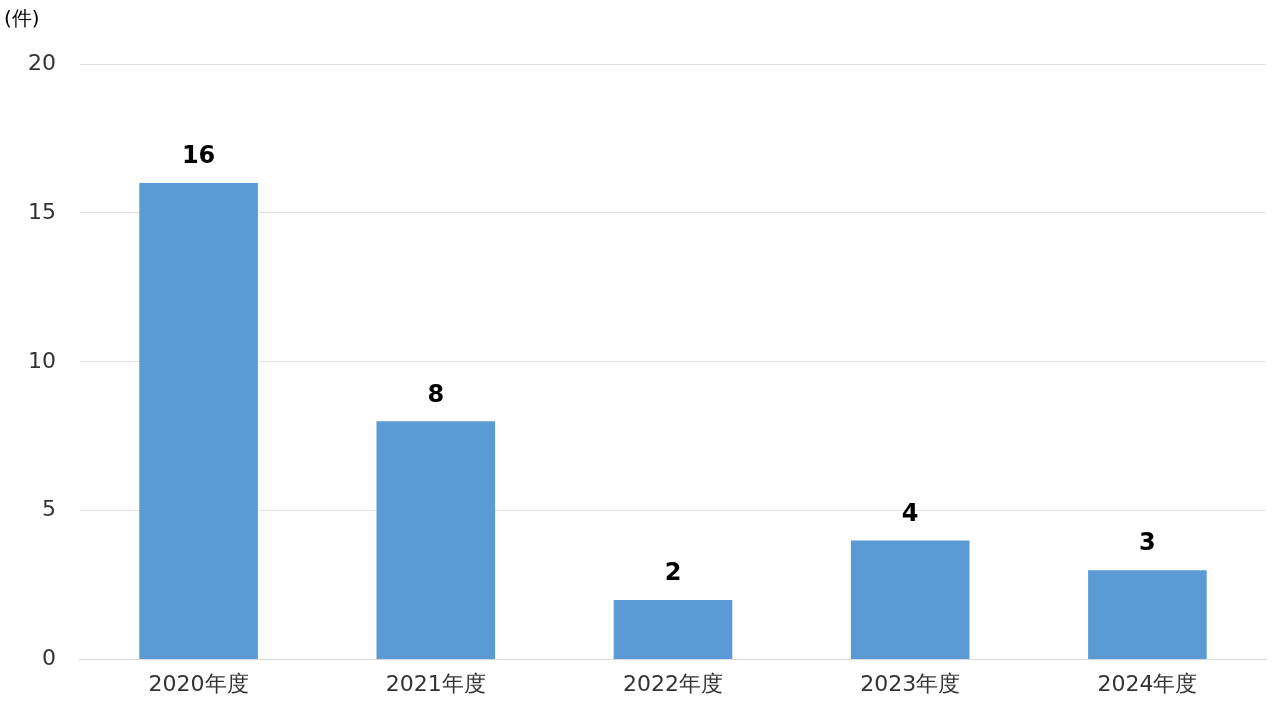 The image size is (1280, 720). Describe the element at coordinates (673, 572) in the screenshot. I see `data-label: 2` at that location.